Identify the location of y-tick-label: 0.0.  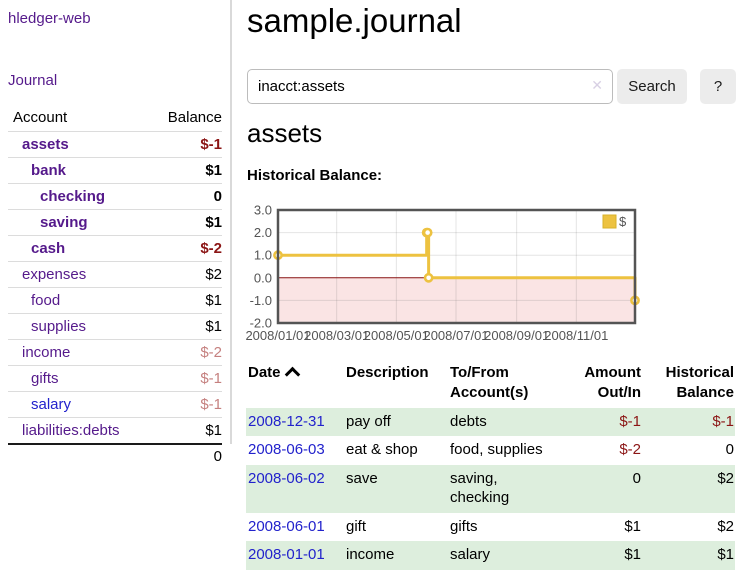
(263, 277).